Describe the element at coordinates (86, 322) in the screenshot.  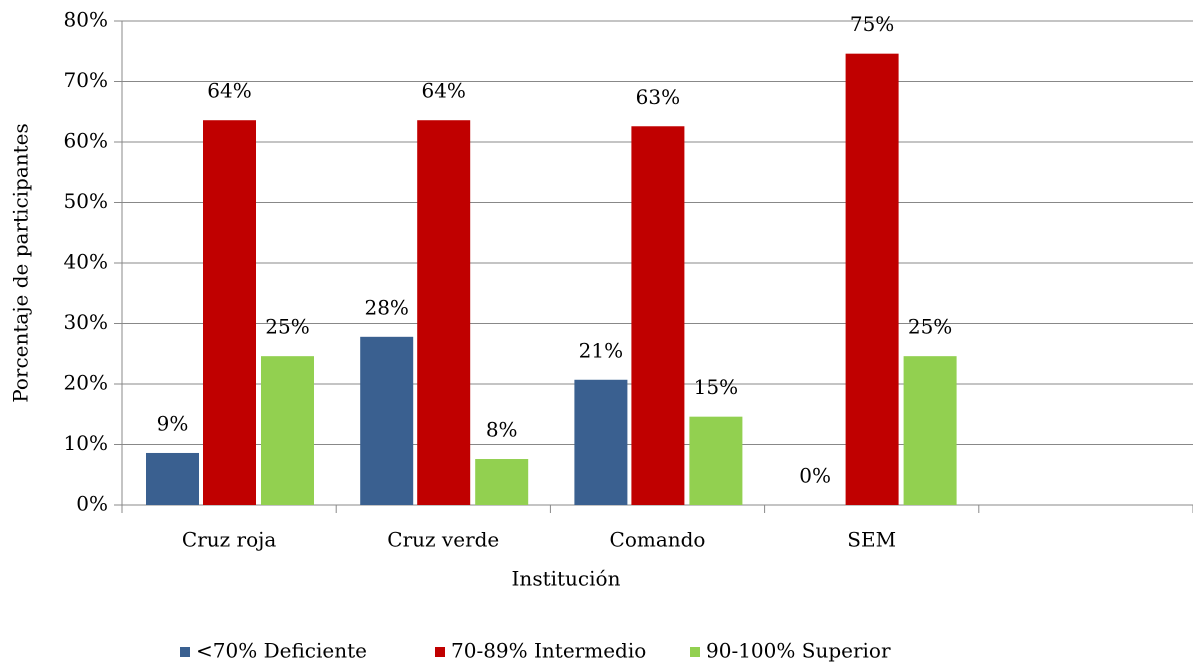
I see `y-tick-label: 30%` at that location.